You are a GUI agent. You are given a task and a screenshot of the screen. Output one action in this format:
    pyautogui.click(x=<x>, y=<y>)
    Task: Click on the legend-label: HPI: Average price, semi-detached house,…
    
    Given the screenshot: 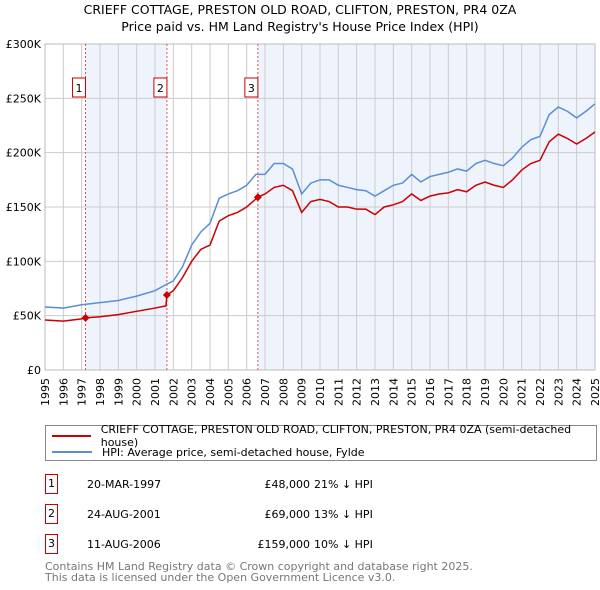 What is the action you would take?
    pyautogui.click(x=233, y=452)
    